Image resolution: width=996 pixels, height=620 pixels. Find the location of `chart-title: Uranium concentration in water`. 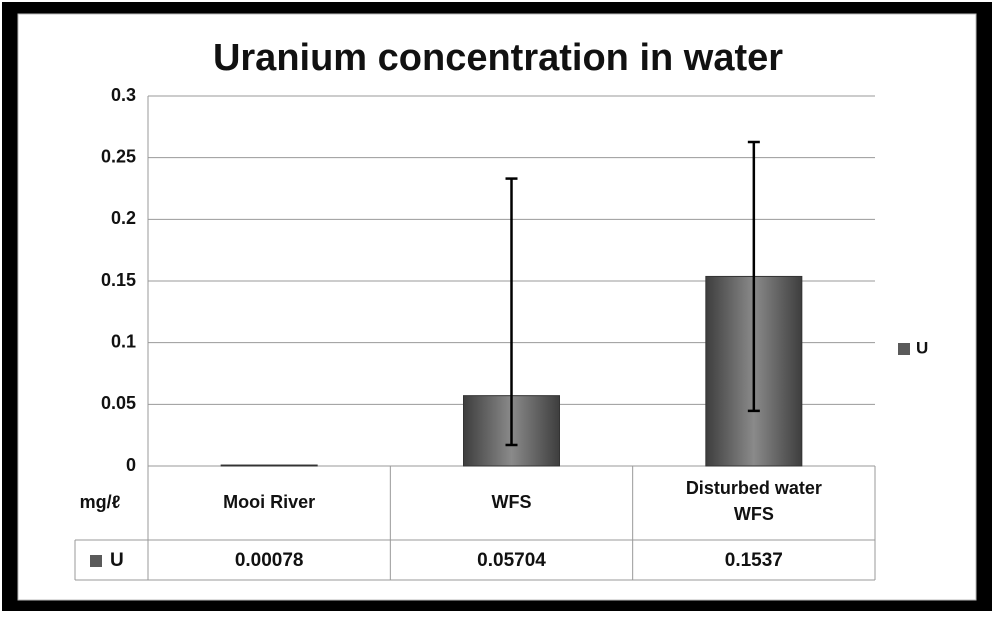

chart-title: Uranium concentration in water is located at coordinates (498, 58).